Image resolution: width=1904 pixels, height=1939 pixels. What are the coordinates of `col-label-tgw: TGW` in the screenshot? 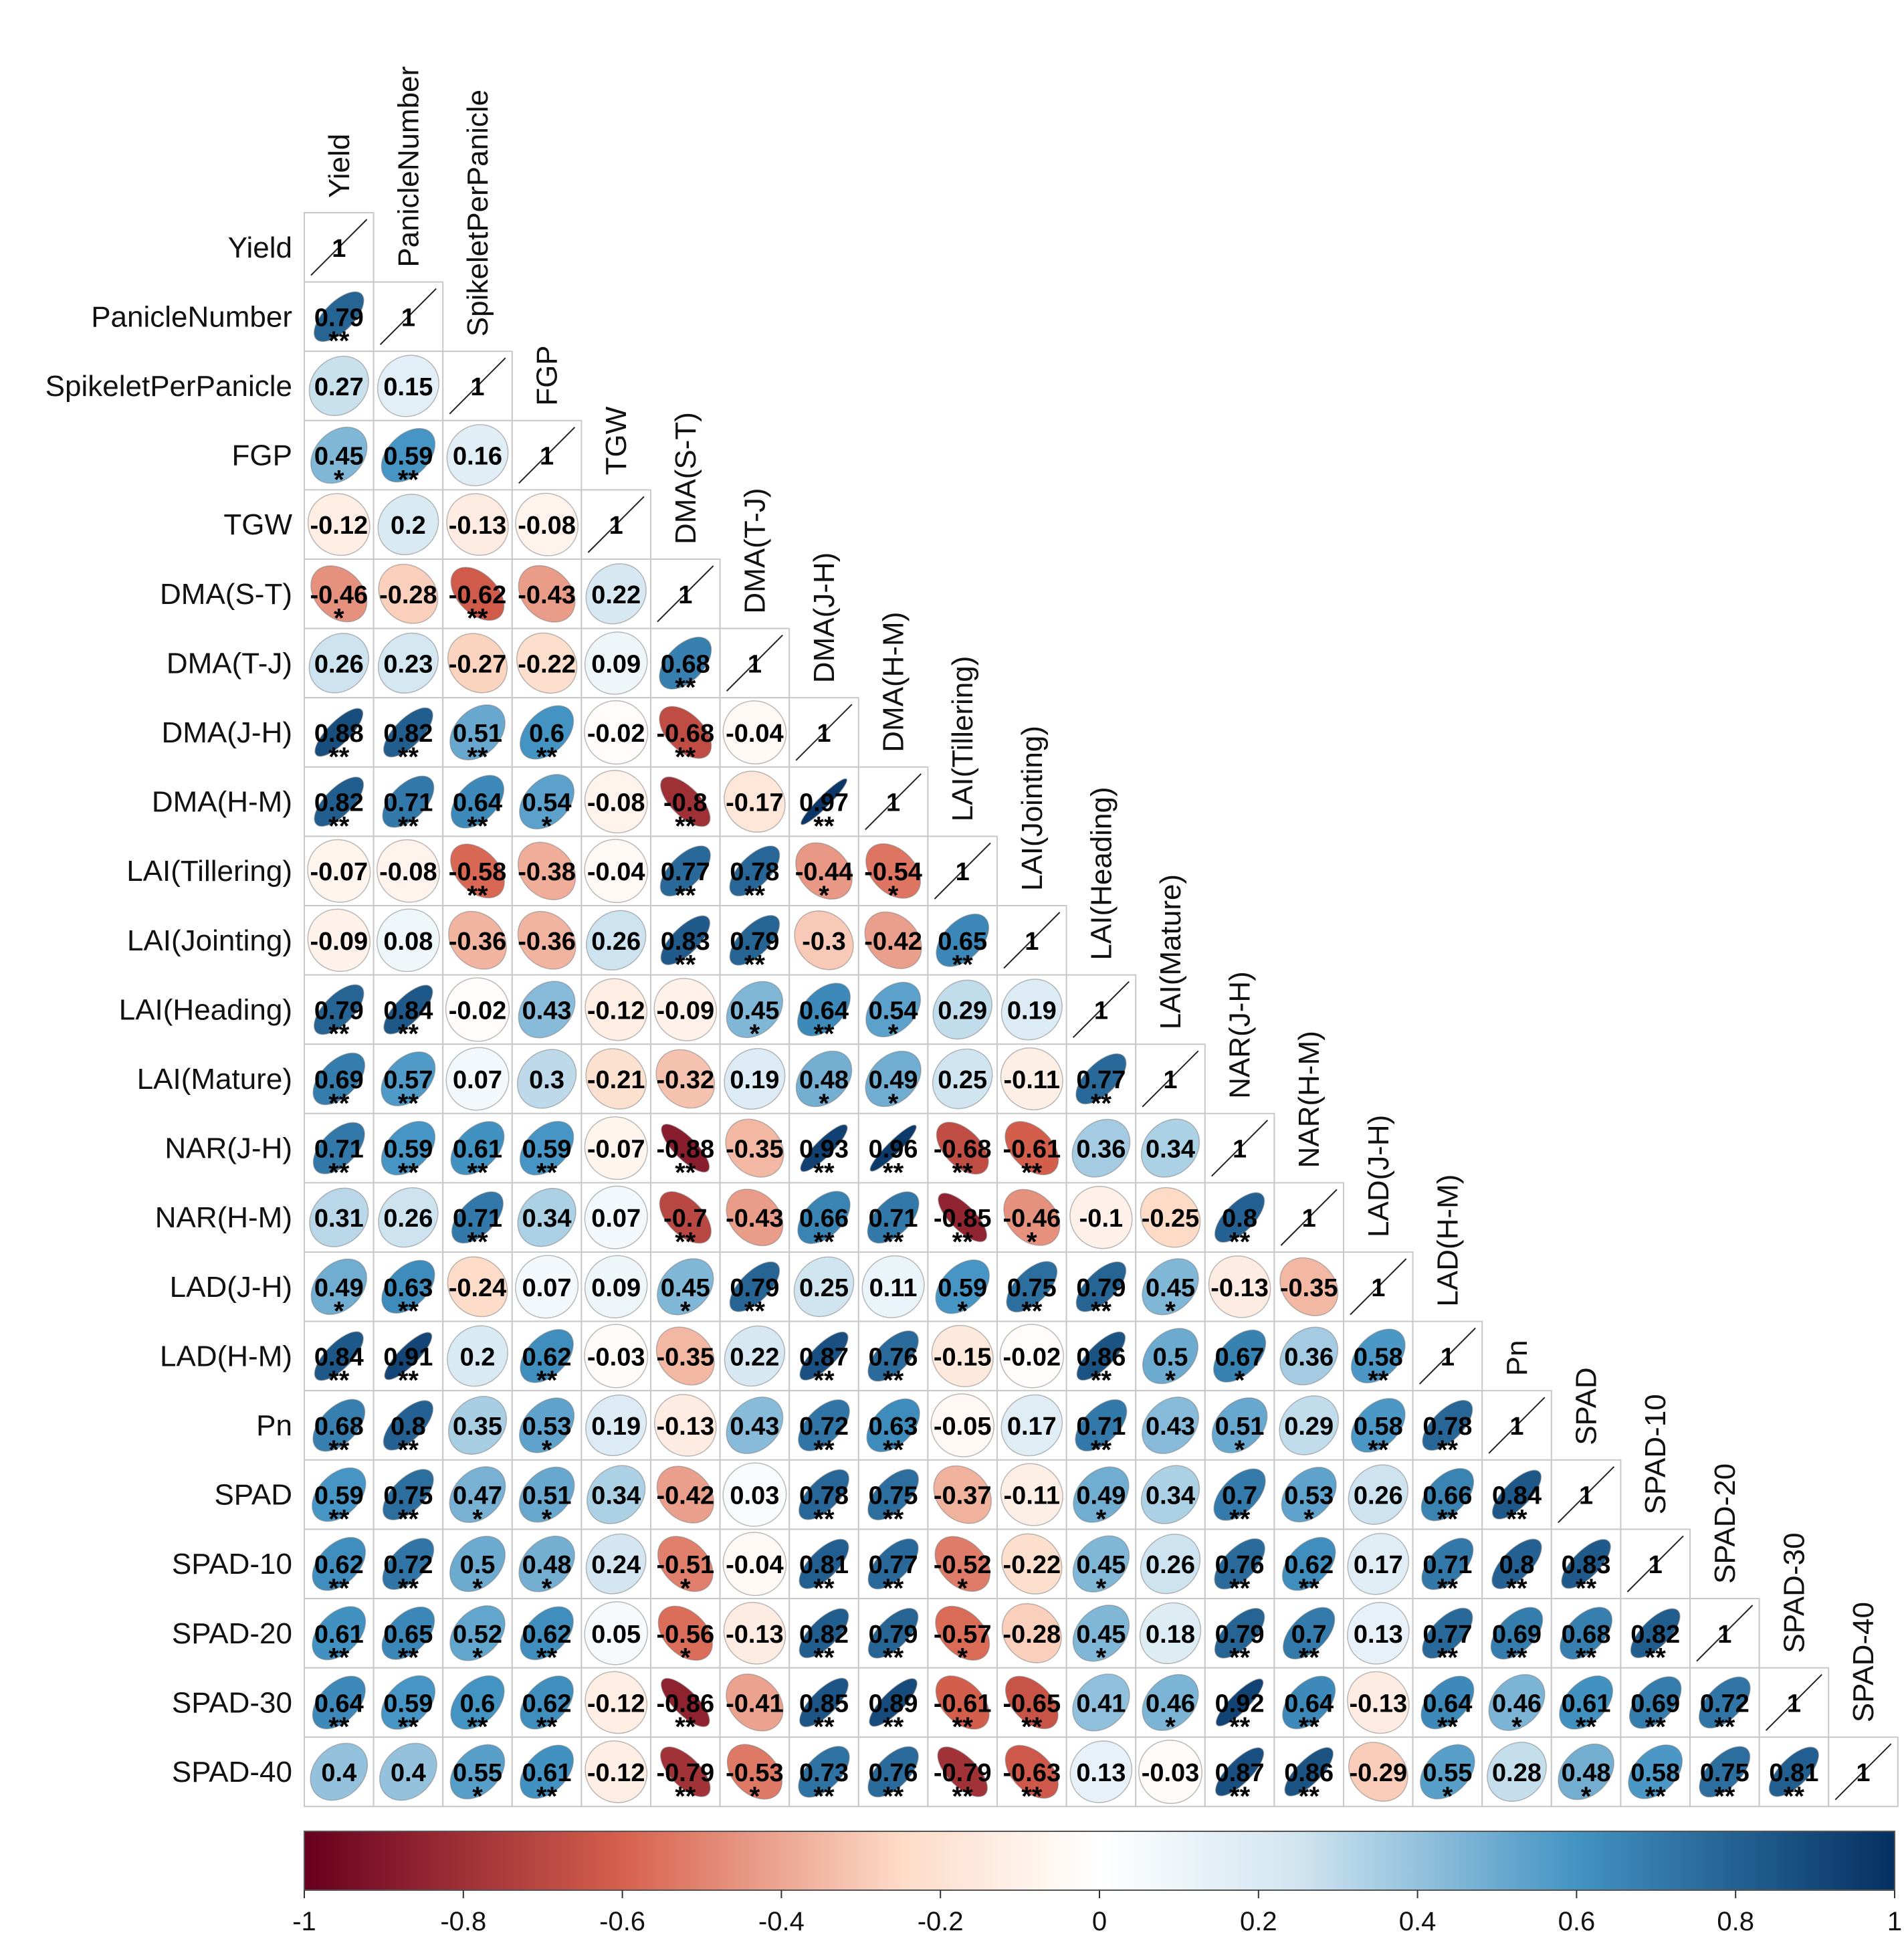 It's located at (617, 440).